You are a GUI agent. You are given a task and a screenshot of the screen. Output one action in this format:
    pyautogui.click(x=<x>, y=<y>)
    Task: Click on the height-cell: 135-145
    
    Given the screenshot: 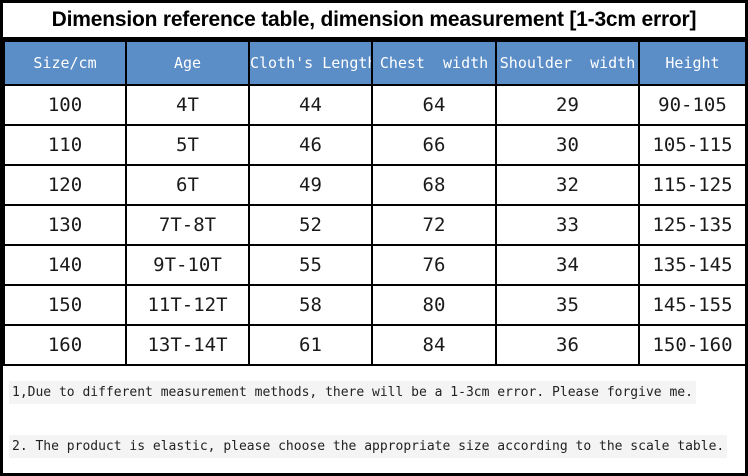 What is the action you would take?
    pyautogui.click(x=691, y=265)
    